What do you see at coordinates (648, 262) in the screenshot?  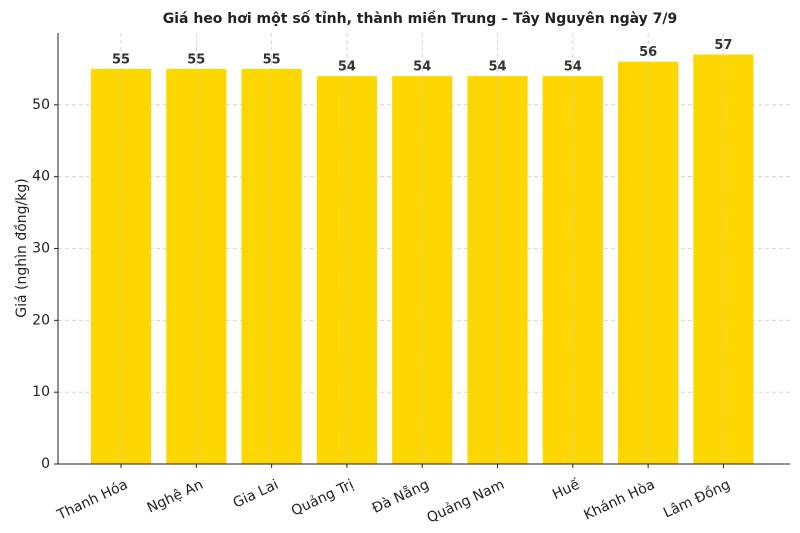 I see `bar` at bounding box center [648, 262].